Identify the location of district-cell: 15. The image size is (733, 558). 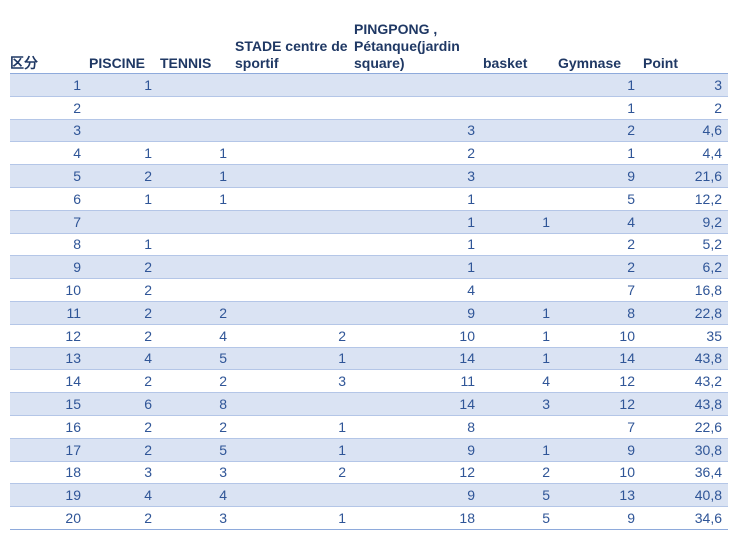
(48, 404).